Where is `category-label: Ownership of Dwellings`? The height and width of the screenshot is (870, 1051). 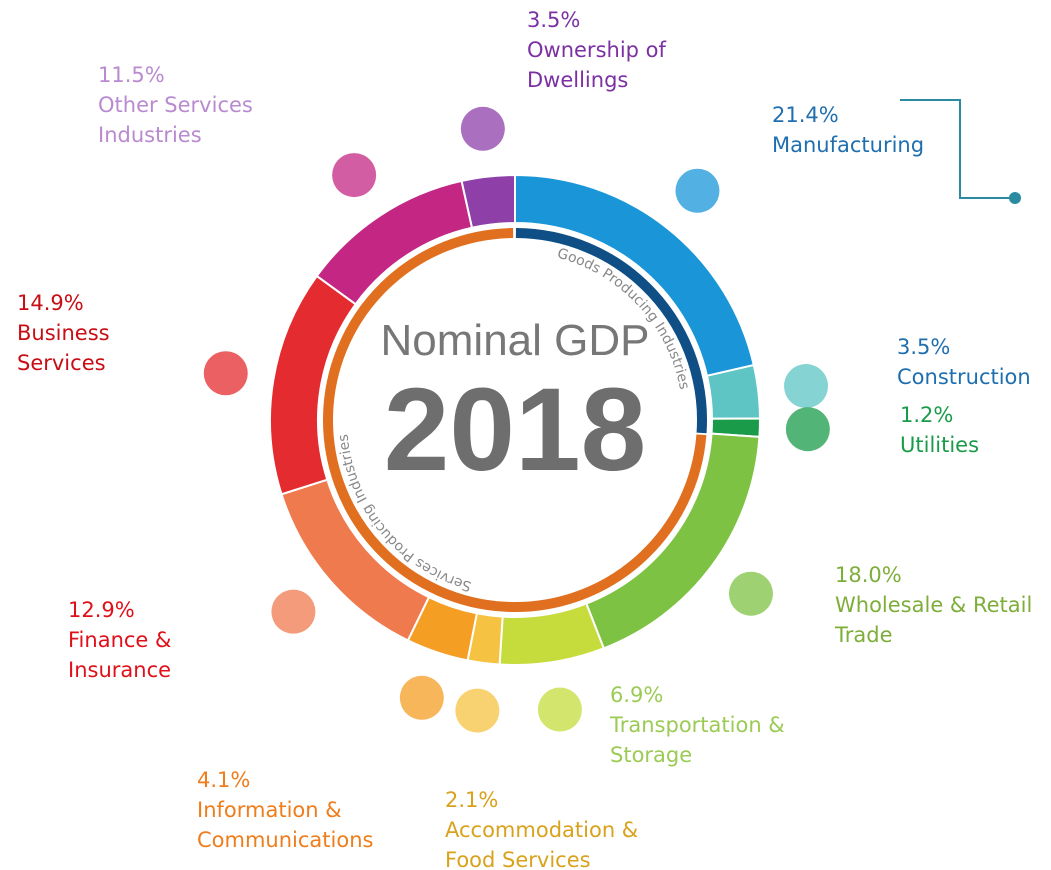 category-label: Ownership of Dwellings is located at coordinates (596, 65).